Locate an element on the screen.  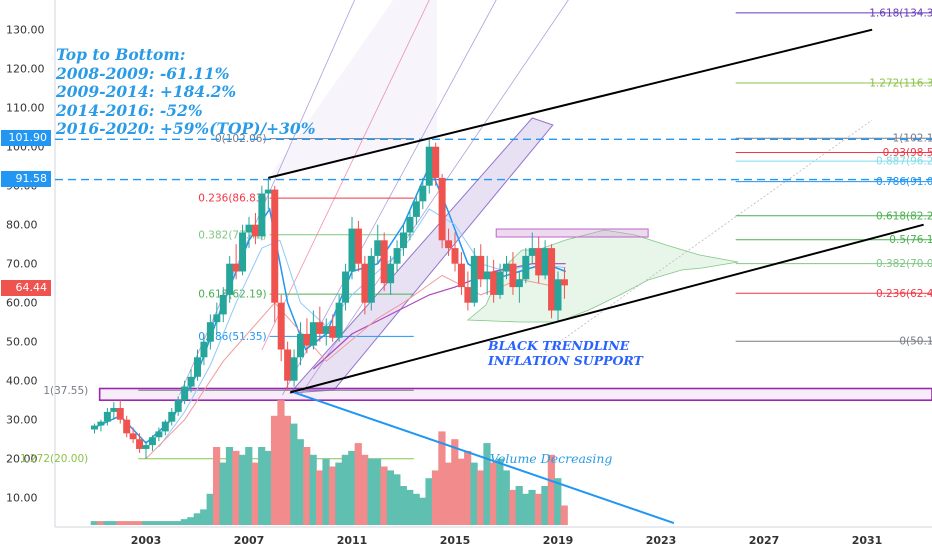
pitchfork-fill is located at coordinates (352, 89).